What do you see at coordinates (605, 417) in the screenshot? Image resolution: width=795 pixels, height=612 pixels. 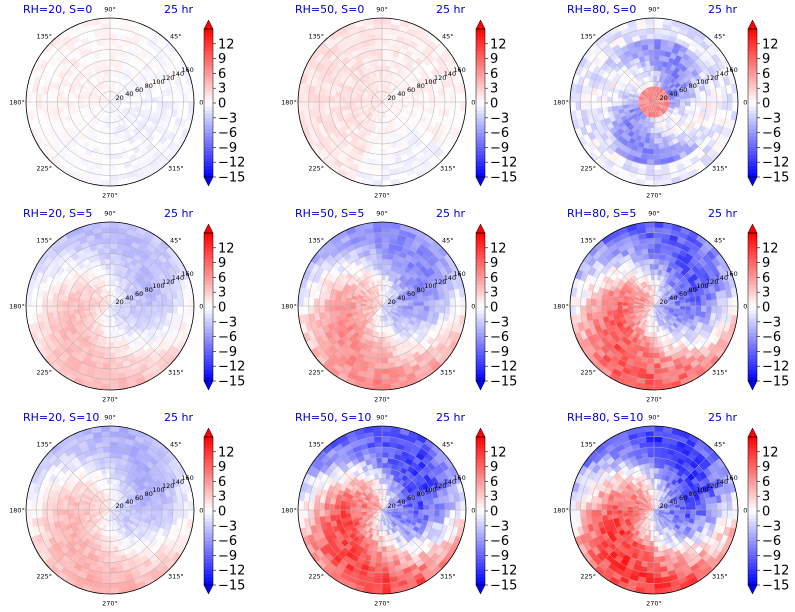 I see `panel-title: RH=80, S=10` at bounding box center [605, 417].